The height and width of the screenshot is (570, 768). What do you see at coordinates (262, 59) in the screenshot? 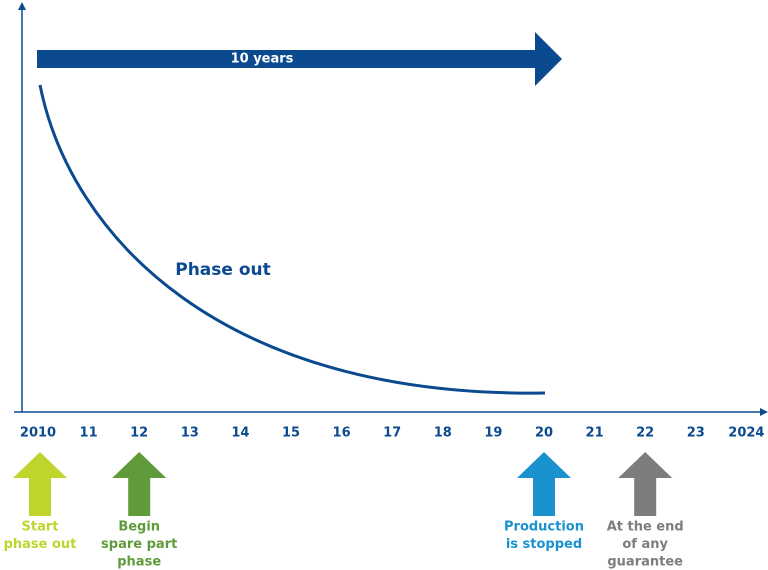
I see `timeline-label: 10 years` at bounding box center [262, 59].